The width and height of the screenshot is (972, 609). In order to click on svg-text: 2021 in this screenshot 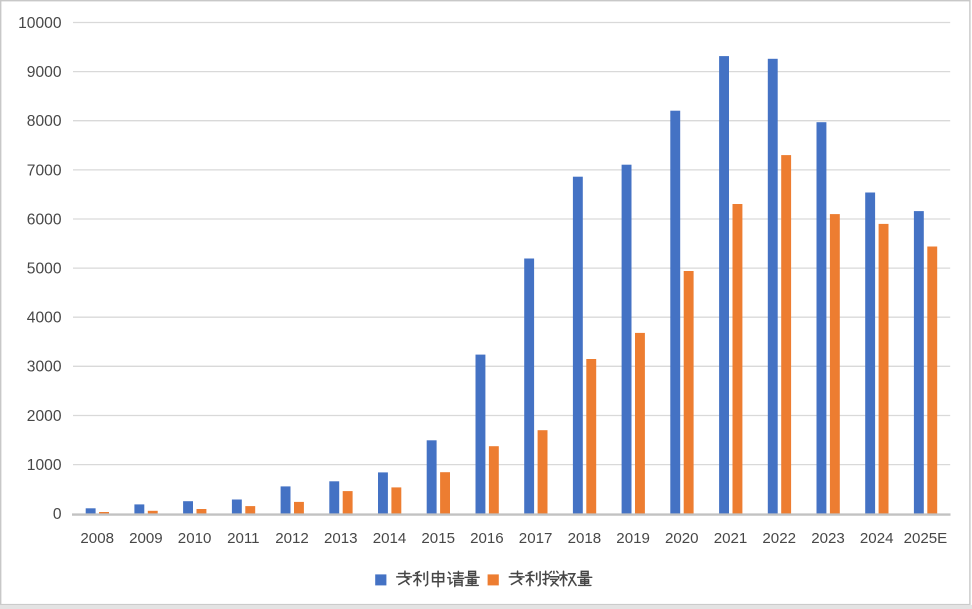, I will do `click(731, 538)`.